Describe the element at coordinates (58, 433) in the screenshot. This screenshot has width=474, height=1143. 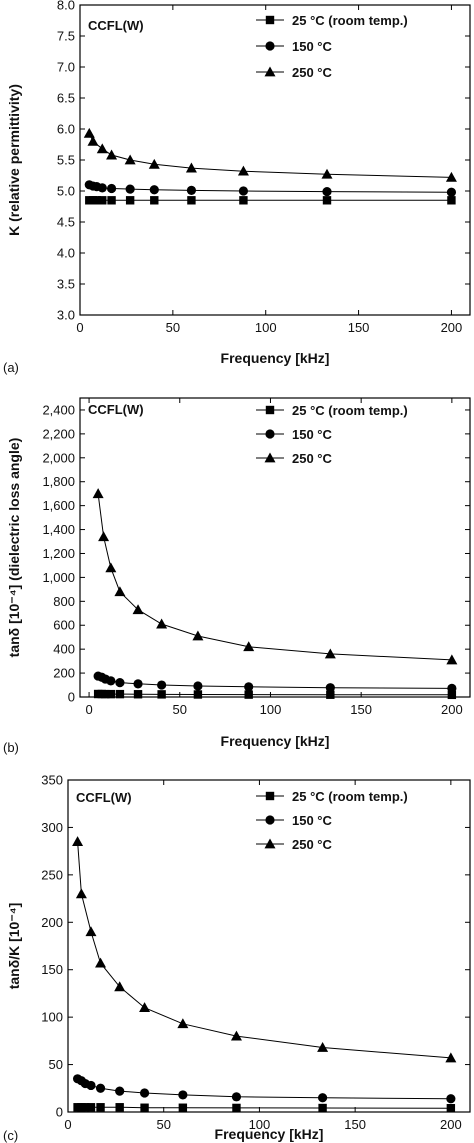
I see `y-tick-label: 2,200` at that location.